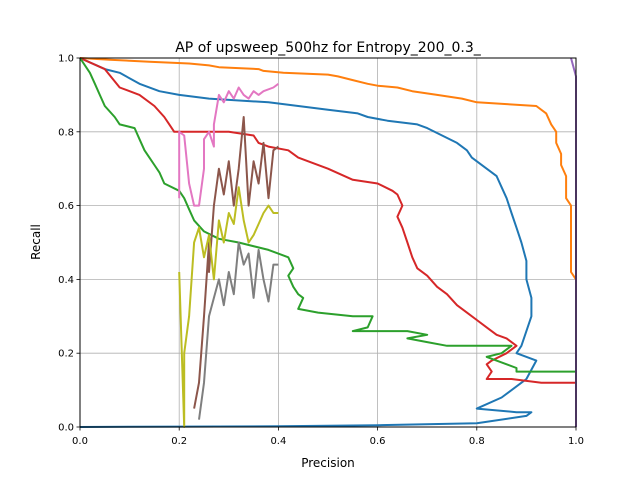  Describe the element at coordinates (36, 242) in the screenshot. I see `y-axis-label: Recall` at that location.